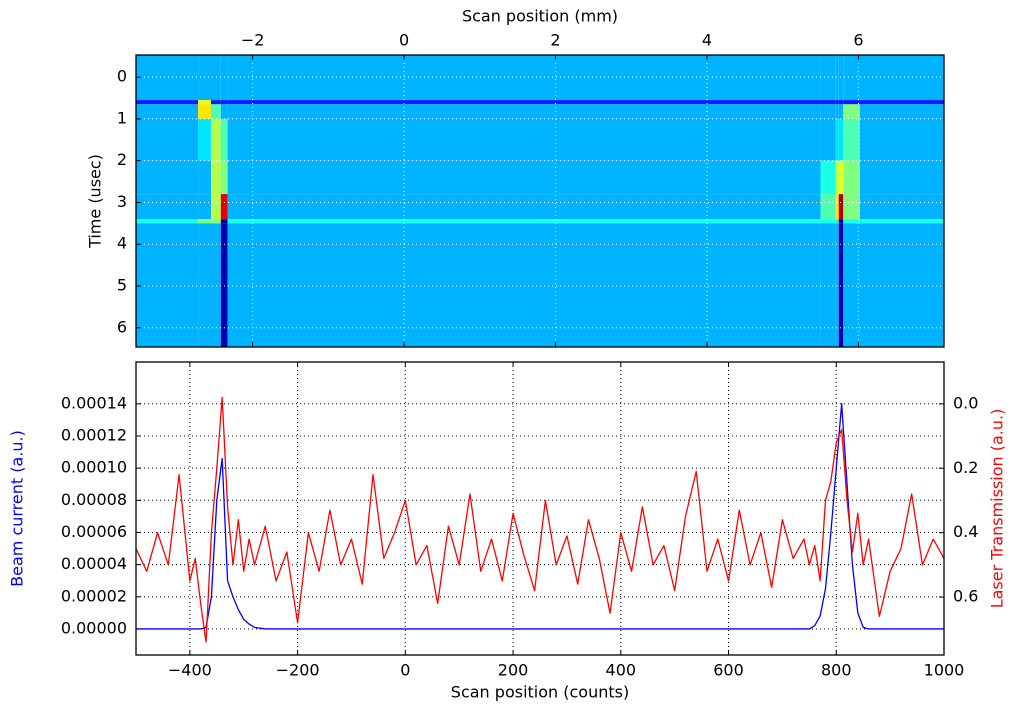  What do you see at coordinates (94, 563) in the screenshot?
I see `y-tick-label: 0.00004` at bounding box center [94, 563].